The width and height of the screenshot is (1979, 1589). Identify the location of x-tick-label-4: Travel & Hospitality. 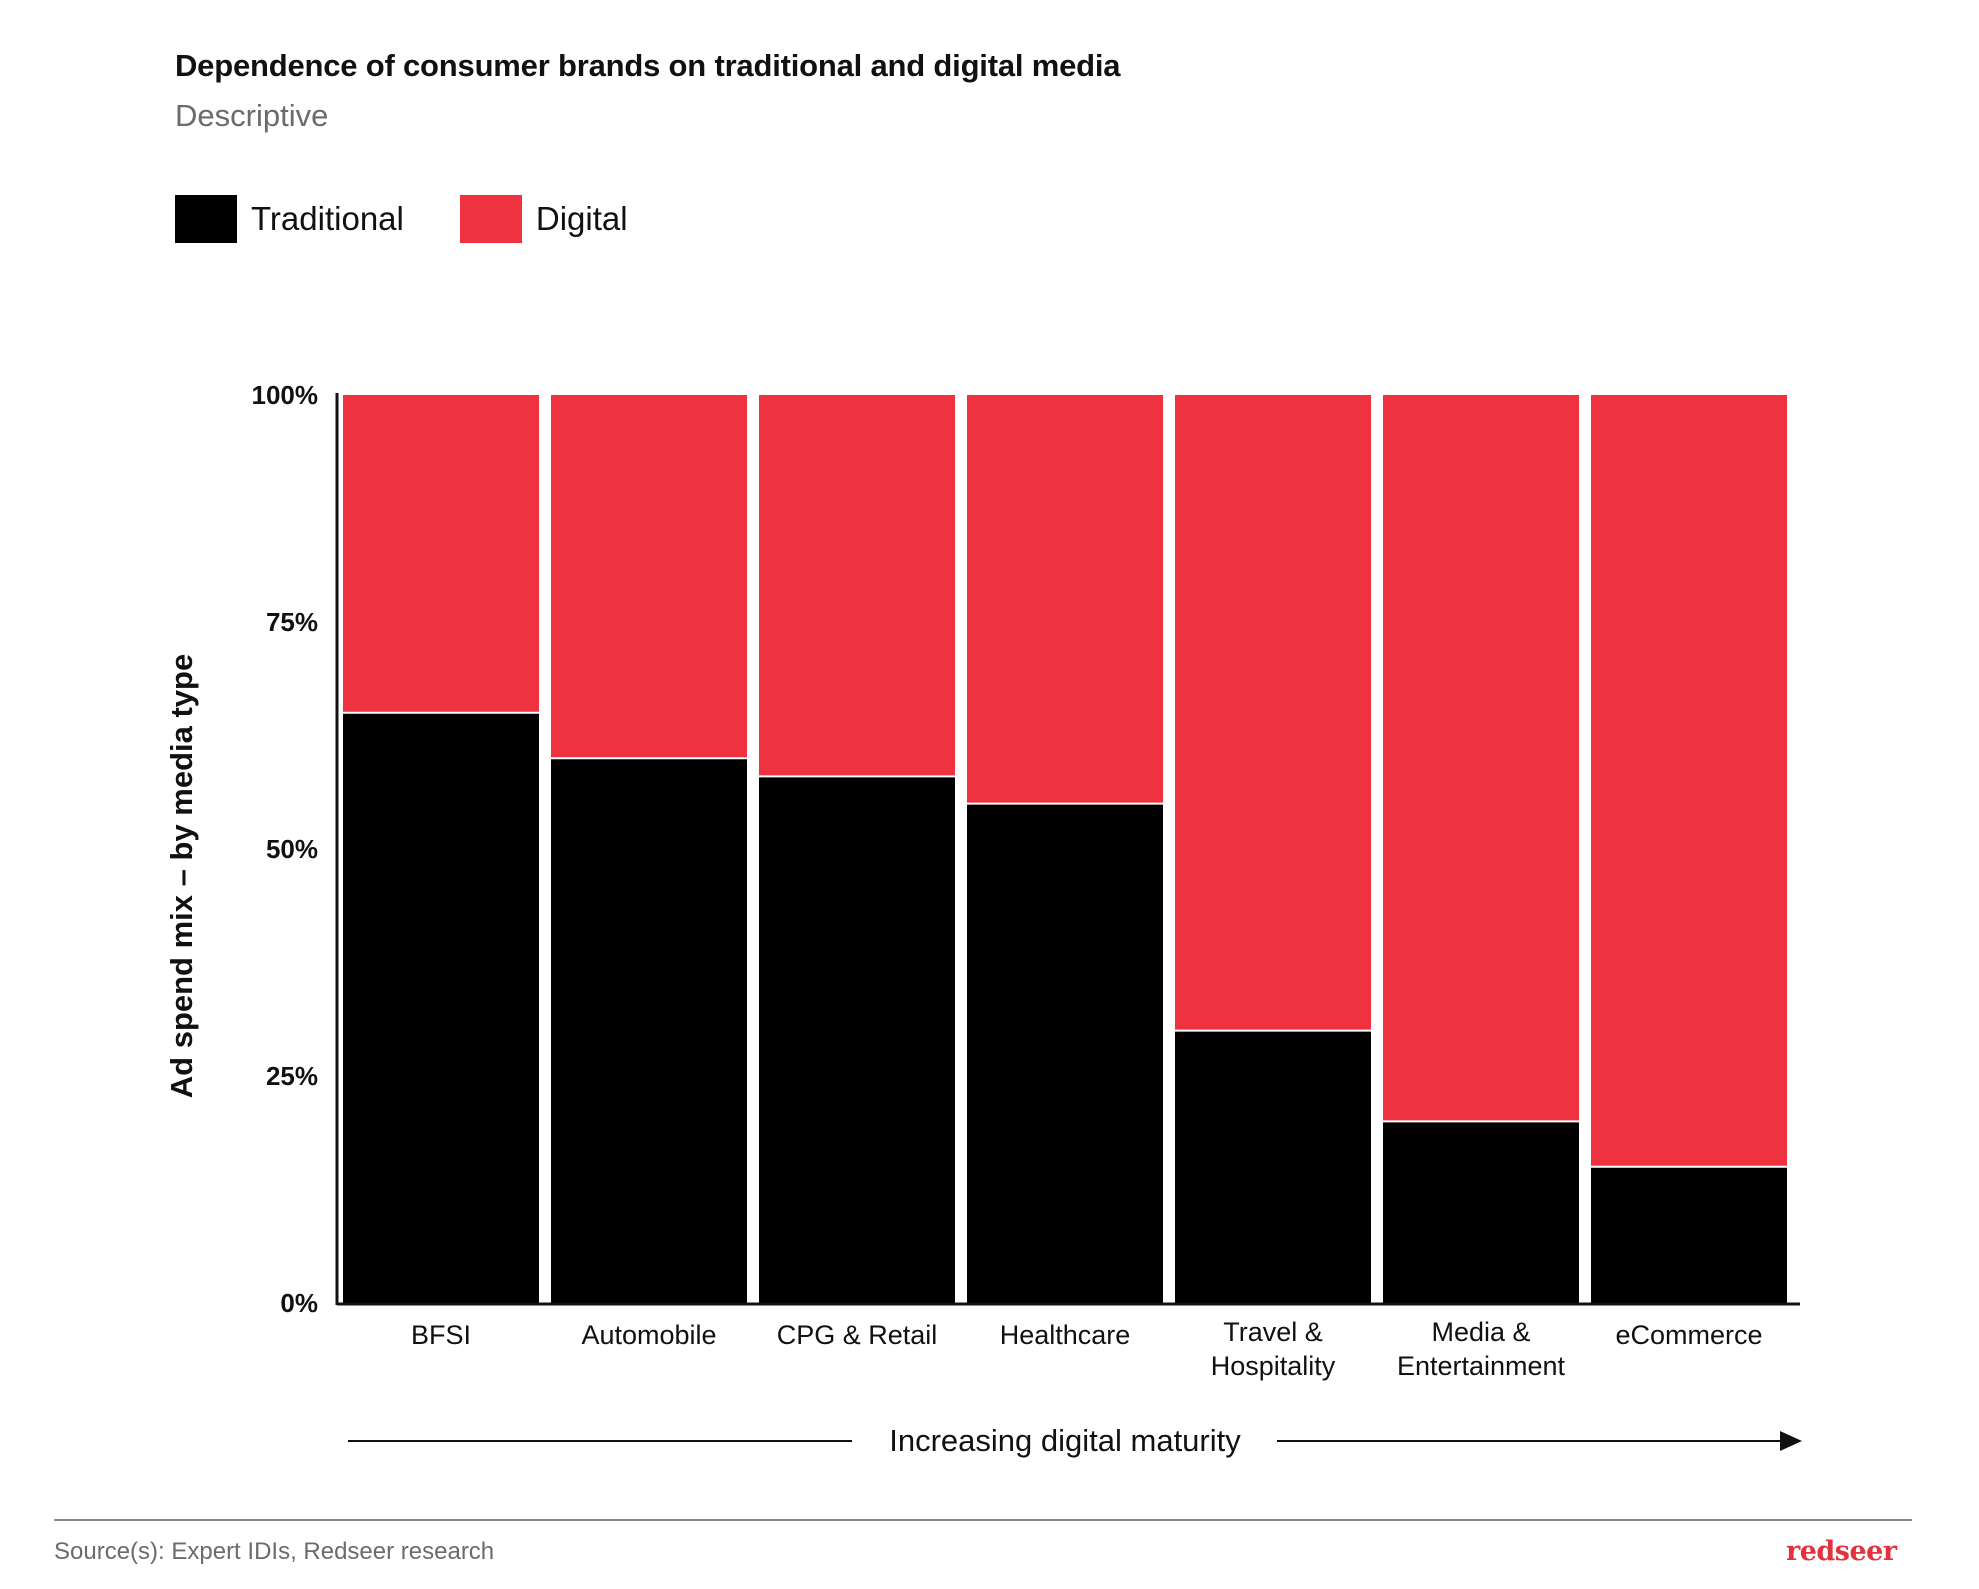
(1273, 1349).